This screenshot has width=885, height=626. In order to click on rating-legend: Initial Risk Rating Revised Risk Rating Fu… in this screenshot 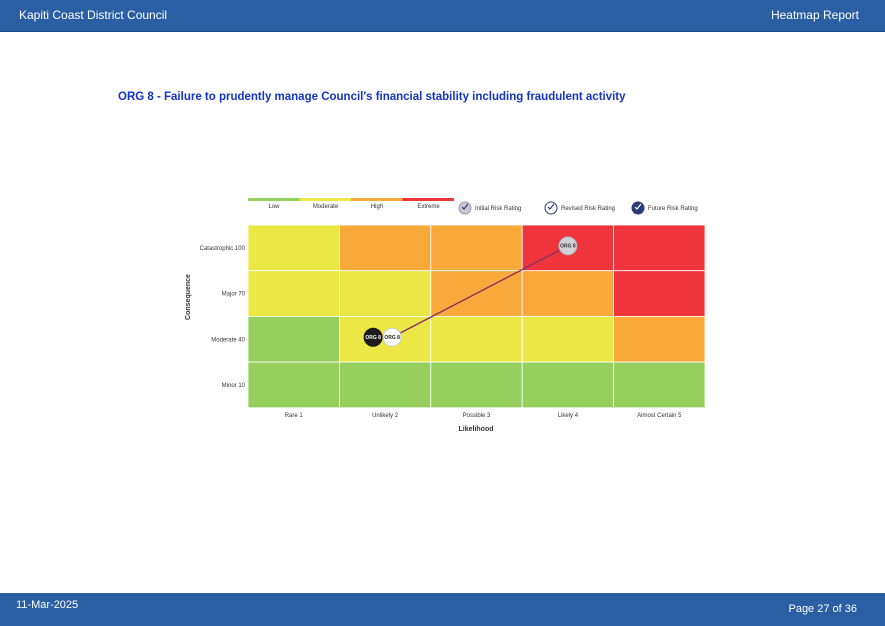, I will do `click(578, 208)`.